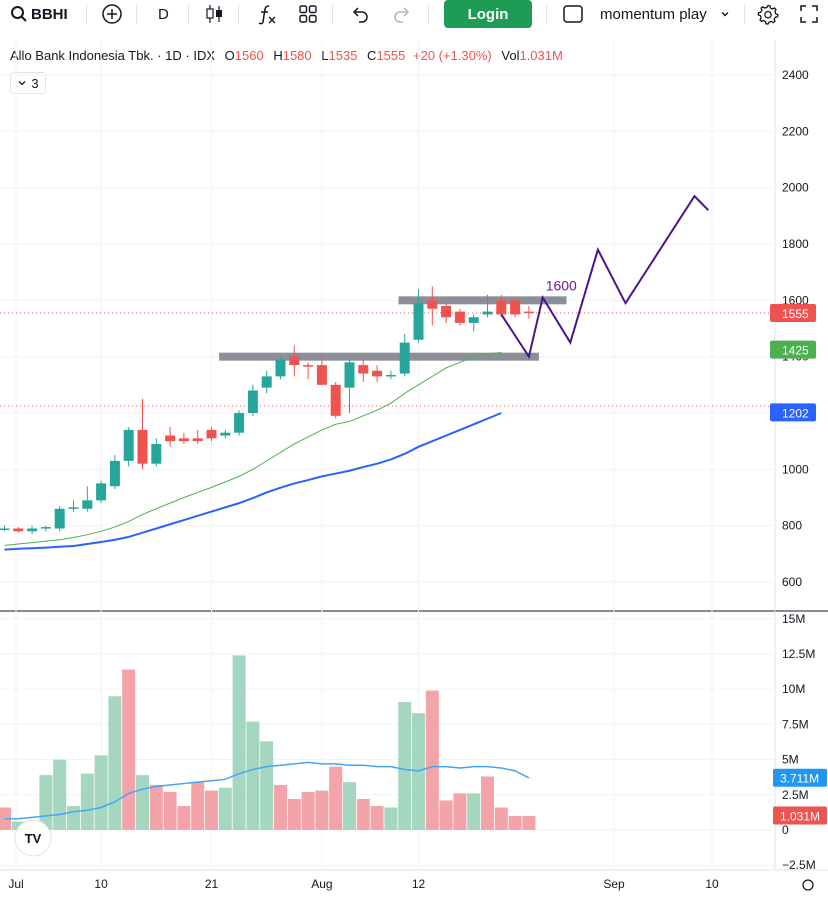 The width and height of the screenshot is (828, 898). I want to click on templates-button, so click(308, 14).